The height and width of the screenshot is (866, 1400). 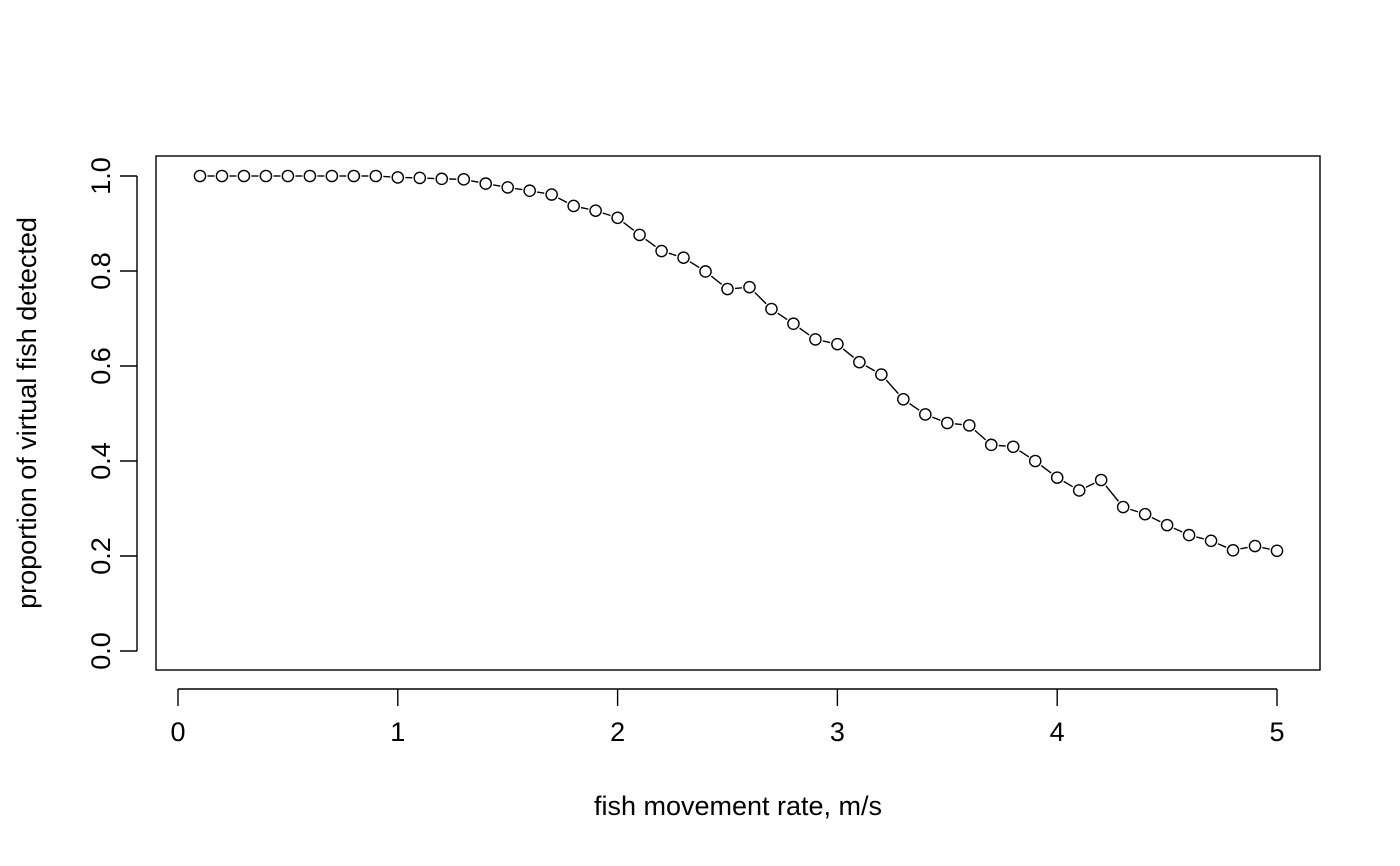 What do you see at coordinates (101, 271) in the screenshot?
I see `y-tick-label: 0.8` at bounding box center [101, 271].